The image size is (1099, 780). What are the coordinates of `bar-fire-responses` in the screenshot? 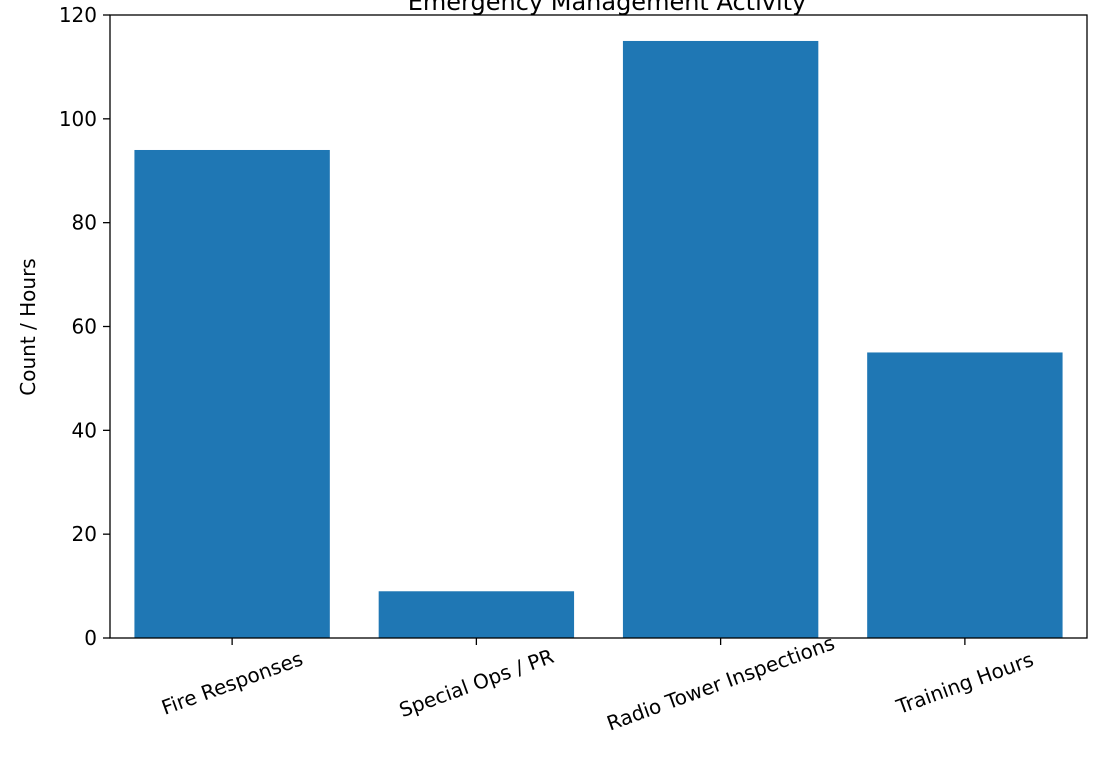 It's located at (232, 393).